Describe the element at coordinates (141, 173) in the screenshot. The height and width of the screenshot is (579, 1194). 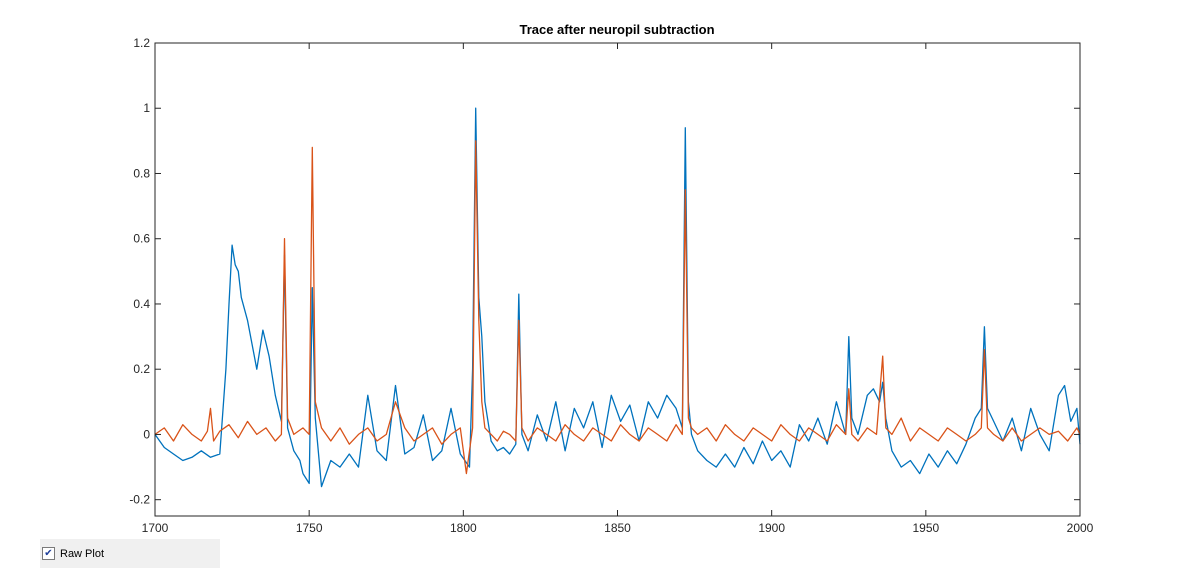
I see `y-tick-label: 0.8` at that location.